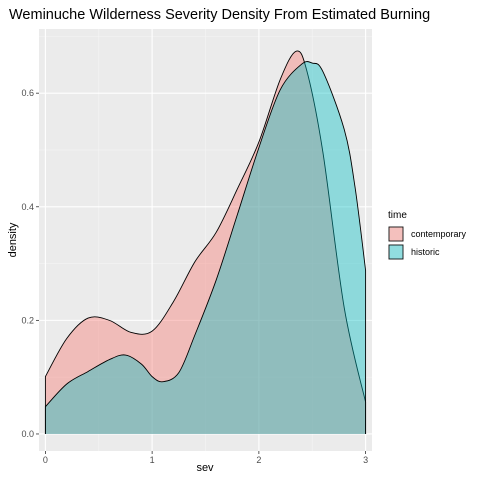 The width and height of the screenshot is (480, 480). What do you see at coordinates (27, 434) in the screenshot?
I see `y-tick-label: 0.0` at bounding box center [27, 434].